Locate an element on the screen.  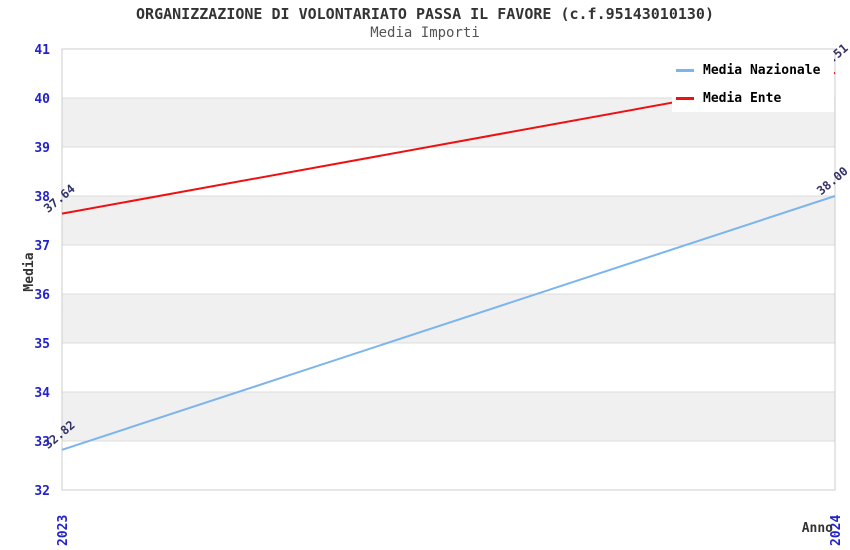
chart-subtitle: Media Importi is located at coordinates (425, 33).